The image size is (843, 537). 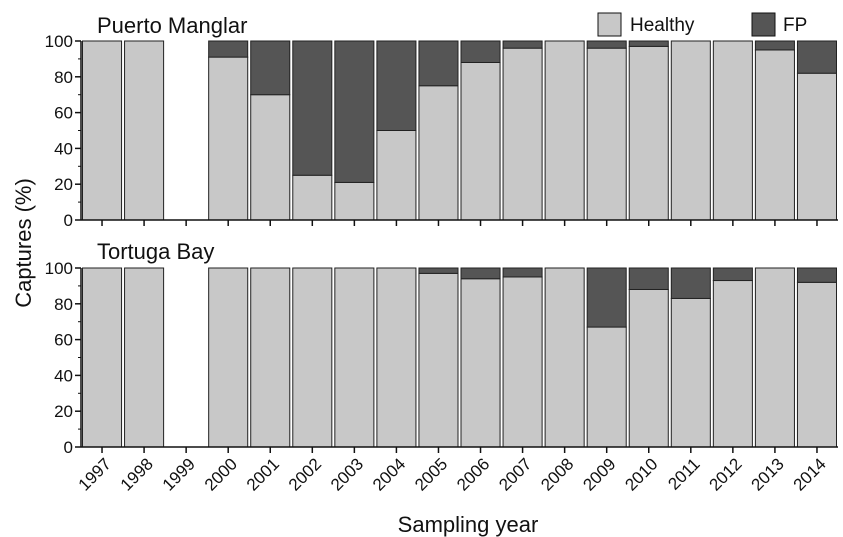 What do you see at coordinates (726, 474) in the screenshot?
I see `x-tick-label-2012: 2012` at bounding box center [726, 474].